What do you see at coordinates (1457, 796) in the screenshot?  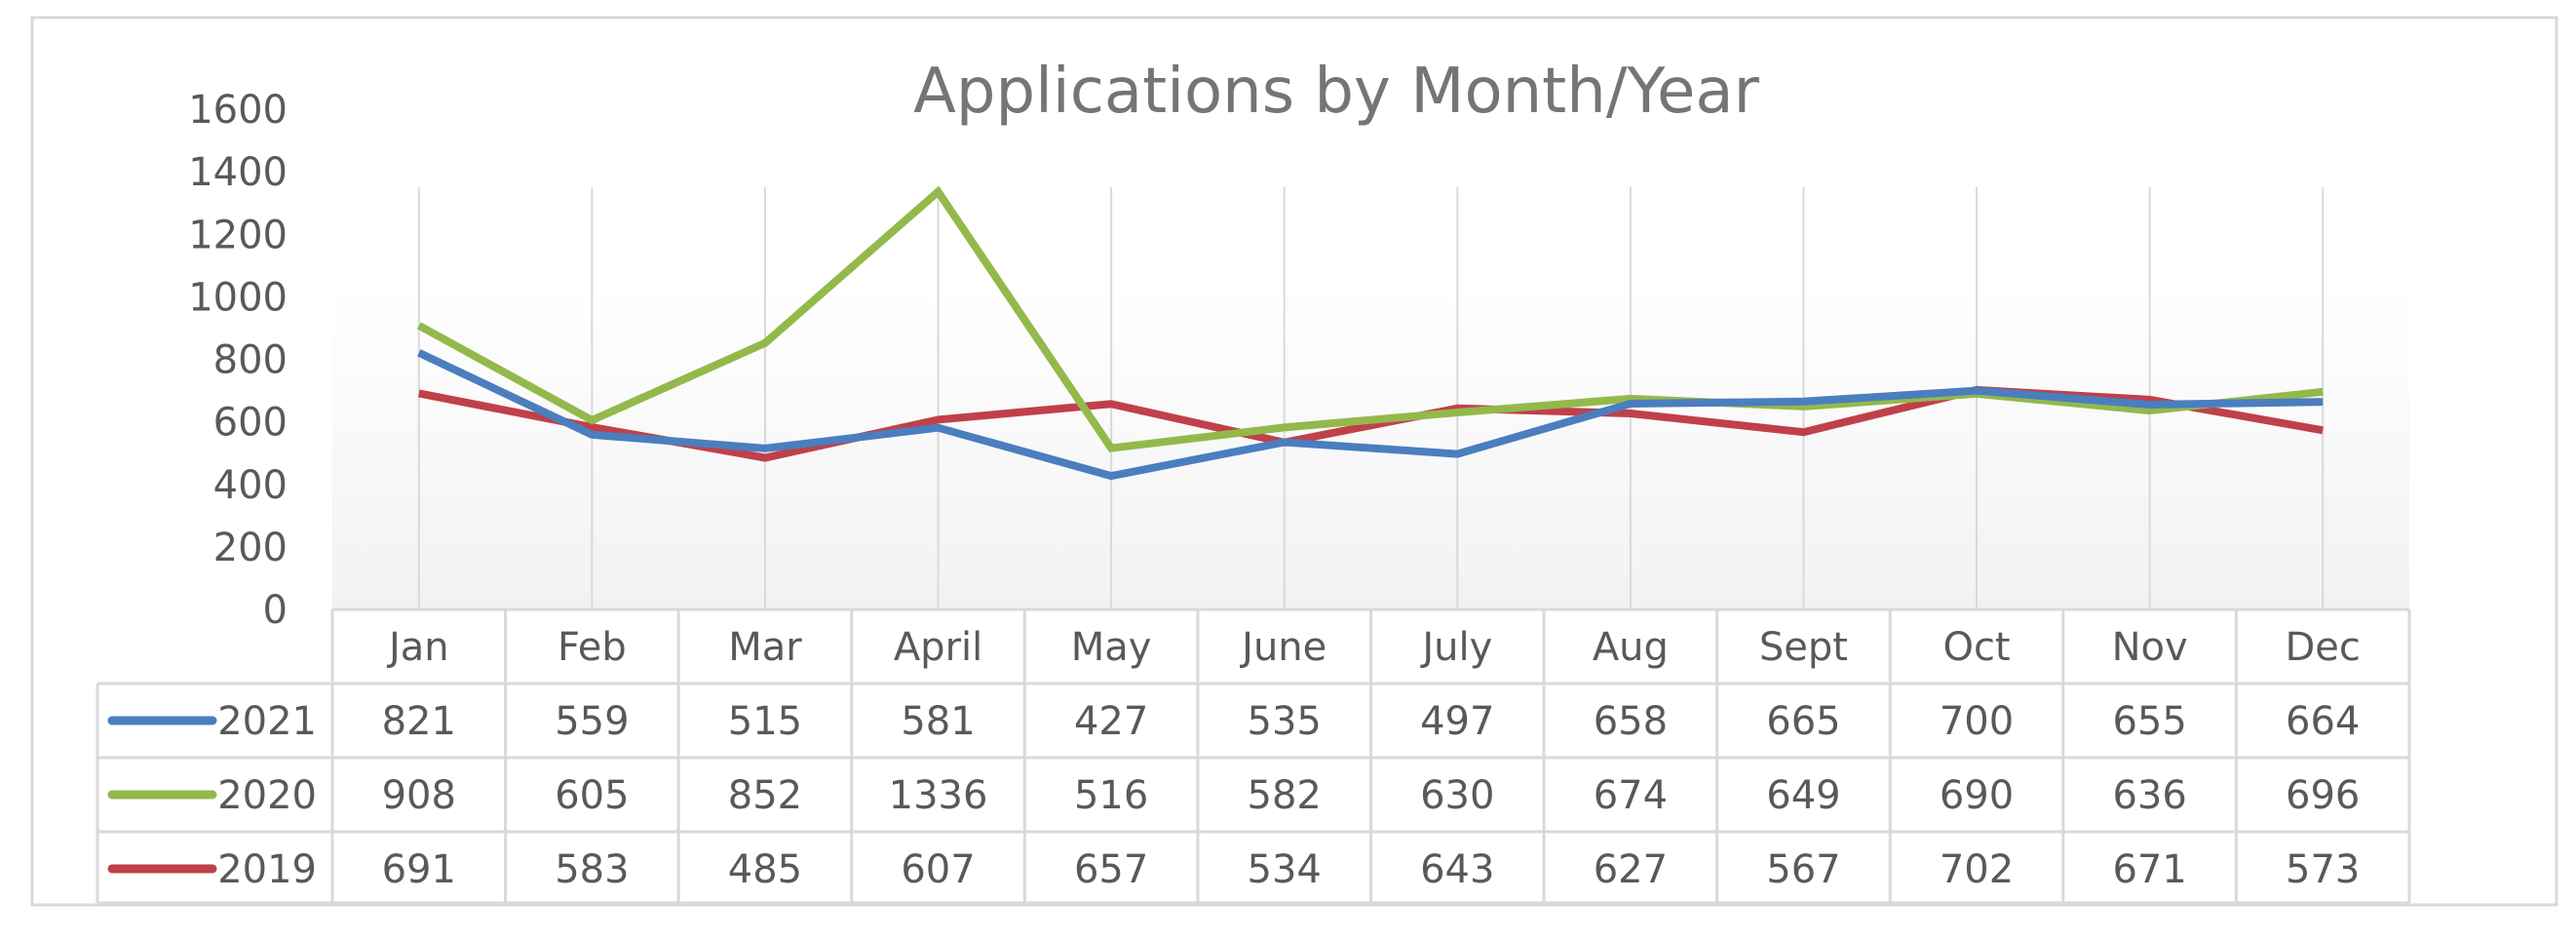 I see `data-label: 630` at bounding box center [1457, 796].